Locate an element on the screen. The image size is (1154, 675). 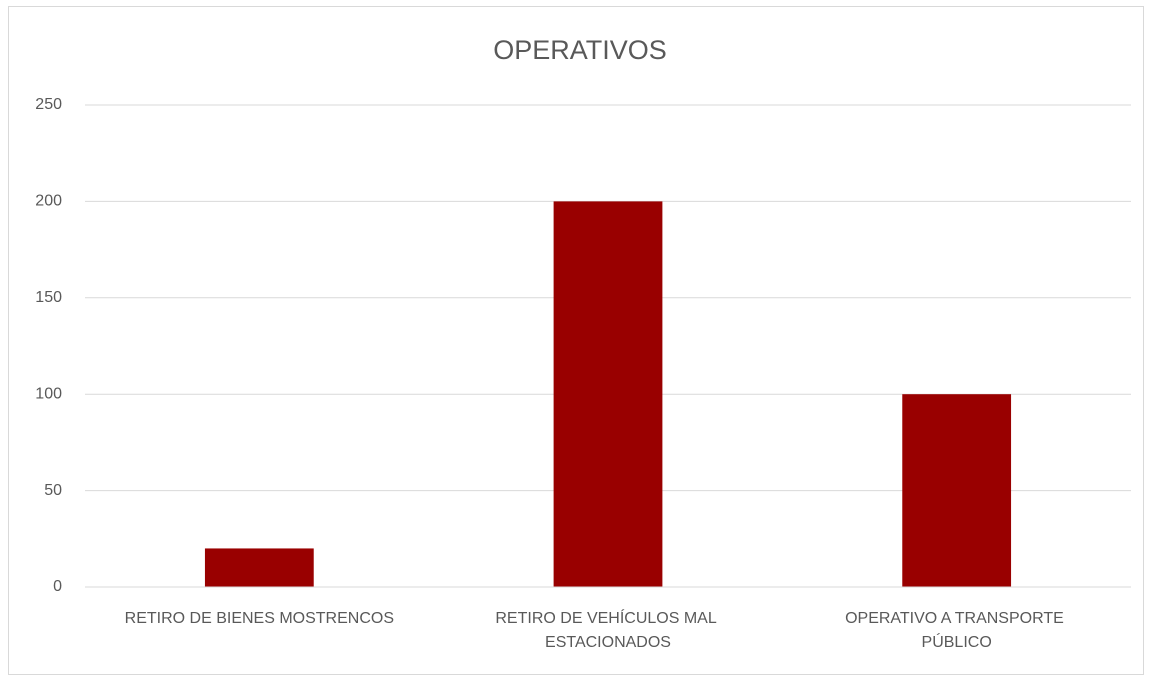
y-tick-label: 50 is located at coordinates (53, 490).